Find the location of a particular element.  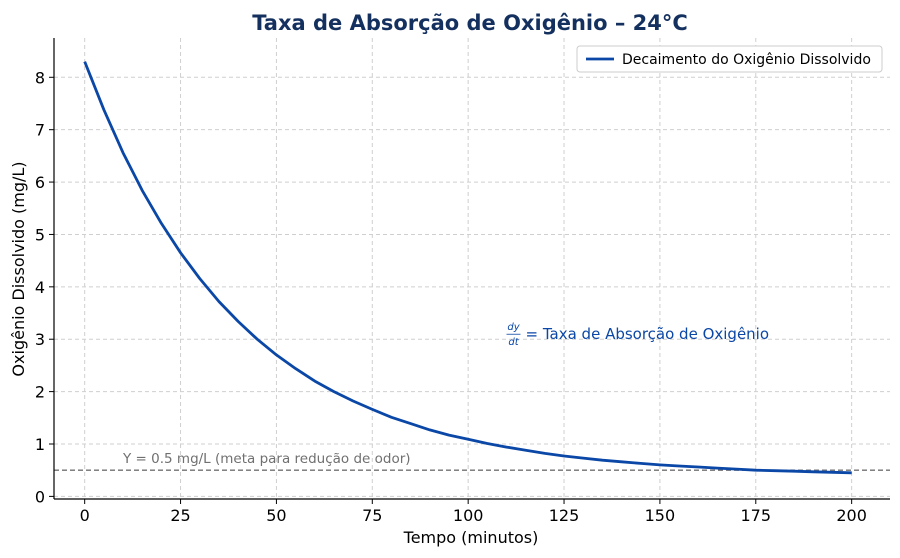

x-tick-label: 50 is located at coordinates (276, 515).